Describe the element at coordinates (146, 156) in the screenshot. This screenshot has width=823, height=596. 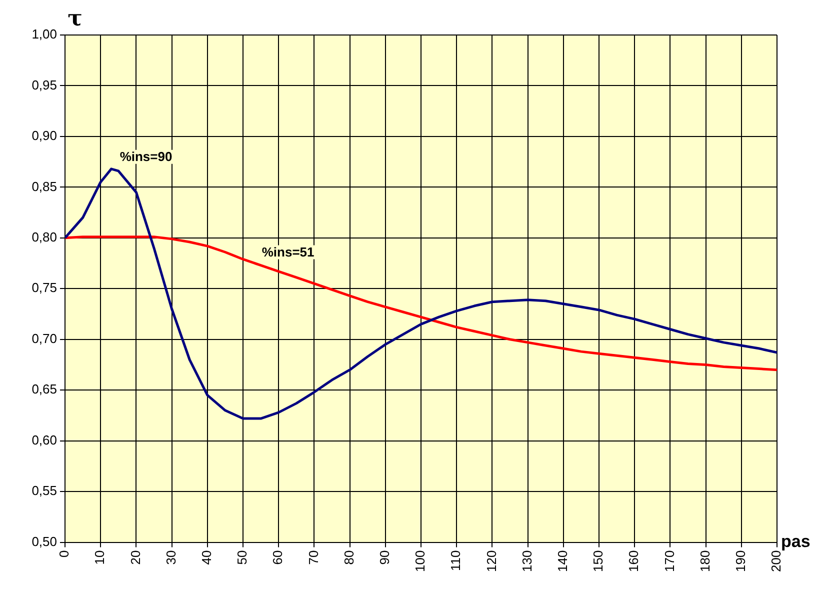
I see `annotation: %ins=90` at that location.